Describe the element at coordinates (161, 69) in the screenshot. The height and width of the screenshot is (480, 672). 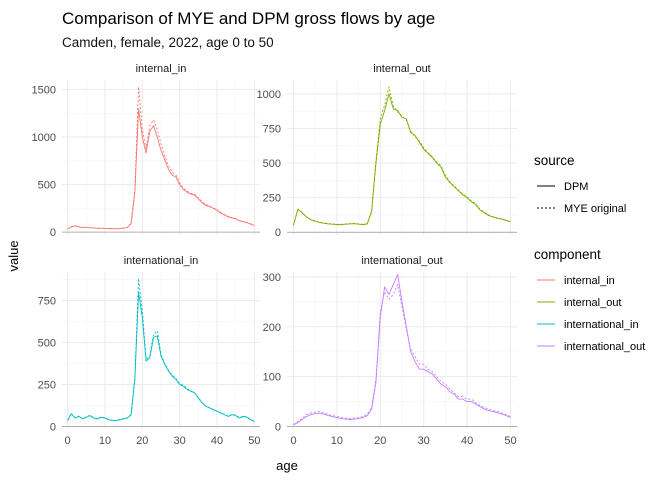
I see `facet-strip-label: internal_in` at that location.